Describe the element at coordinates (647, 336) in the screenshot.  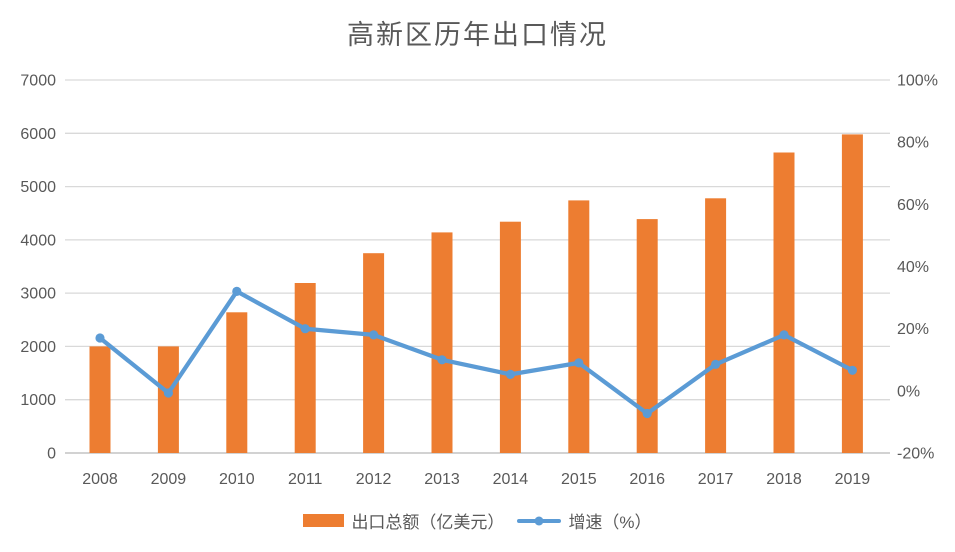
I see `bar-2016` at that location.